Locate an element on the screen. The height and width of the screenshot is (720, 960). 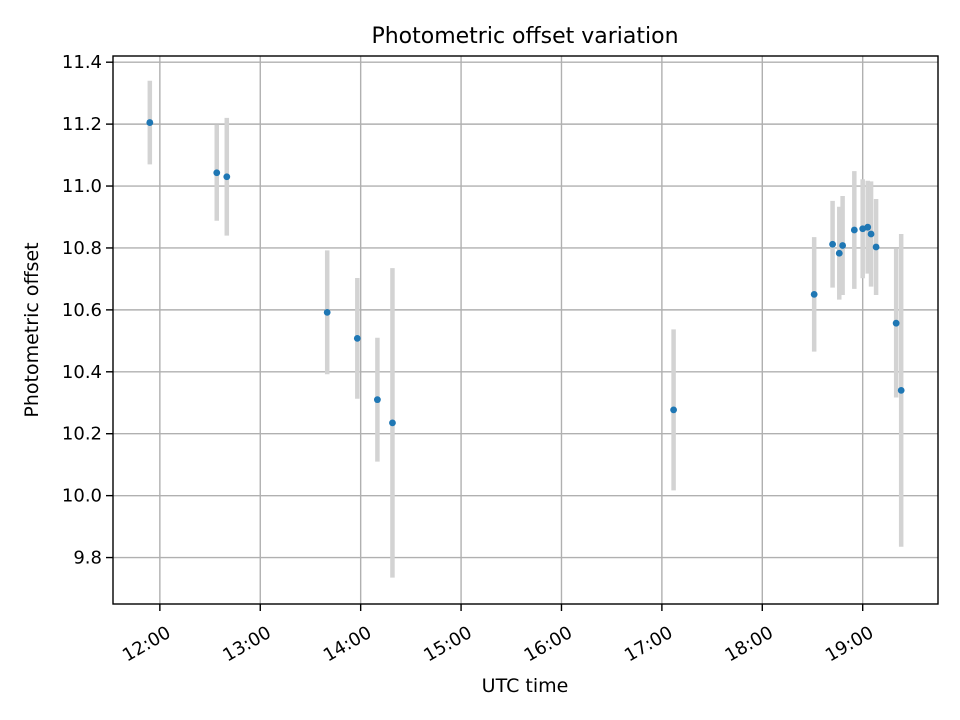
x-tick-label: 12:00 is located at coordinates (146, 644).